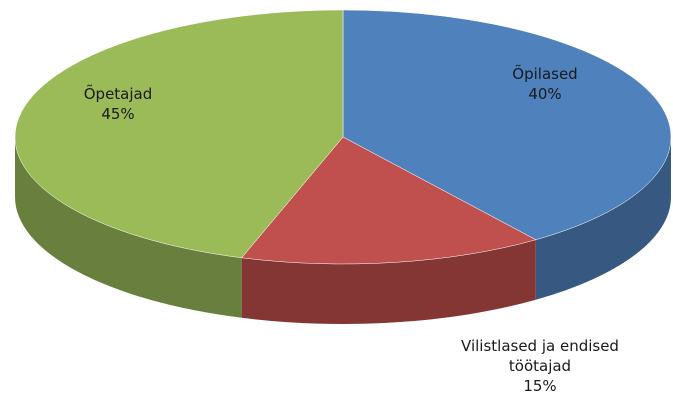 This screenshot has width=673, height=403. Describe the element at coordinates (389, 200) in the screenshot. I see `slice` at that location.